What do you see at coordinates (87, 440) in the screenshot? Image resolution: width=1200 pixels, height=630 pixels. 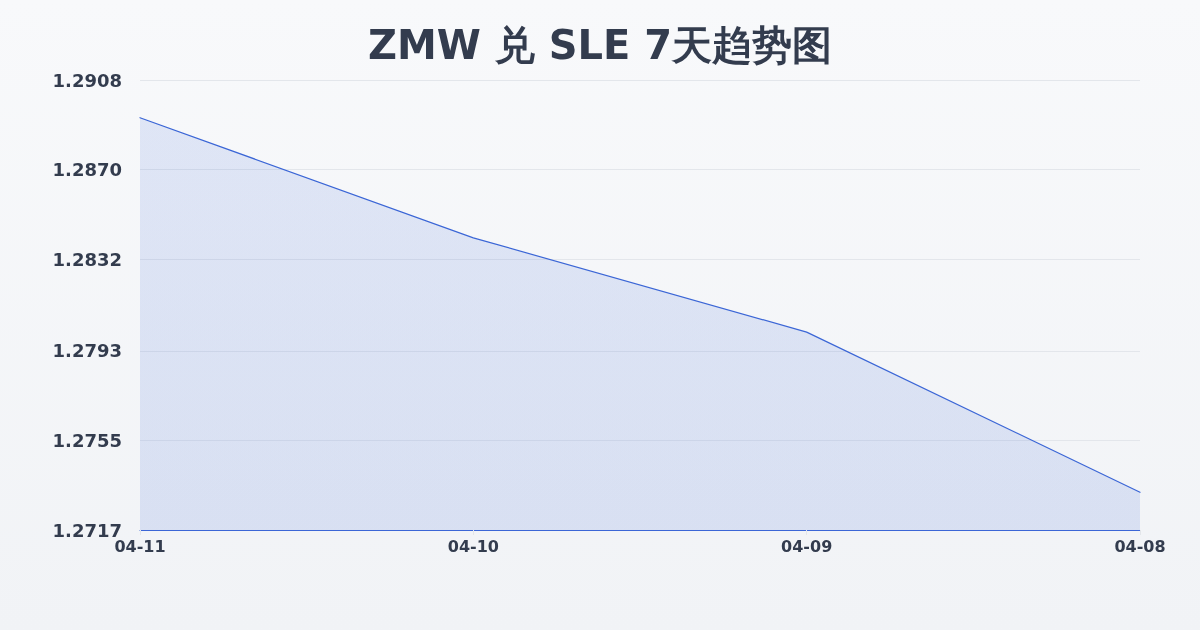 I see `y-tick-label: 1.2755` at bounding box center [87, 440].